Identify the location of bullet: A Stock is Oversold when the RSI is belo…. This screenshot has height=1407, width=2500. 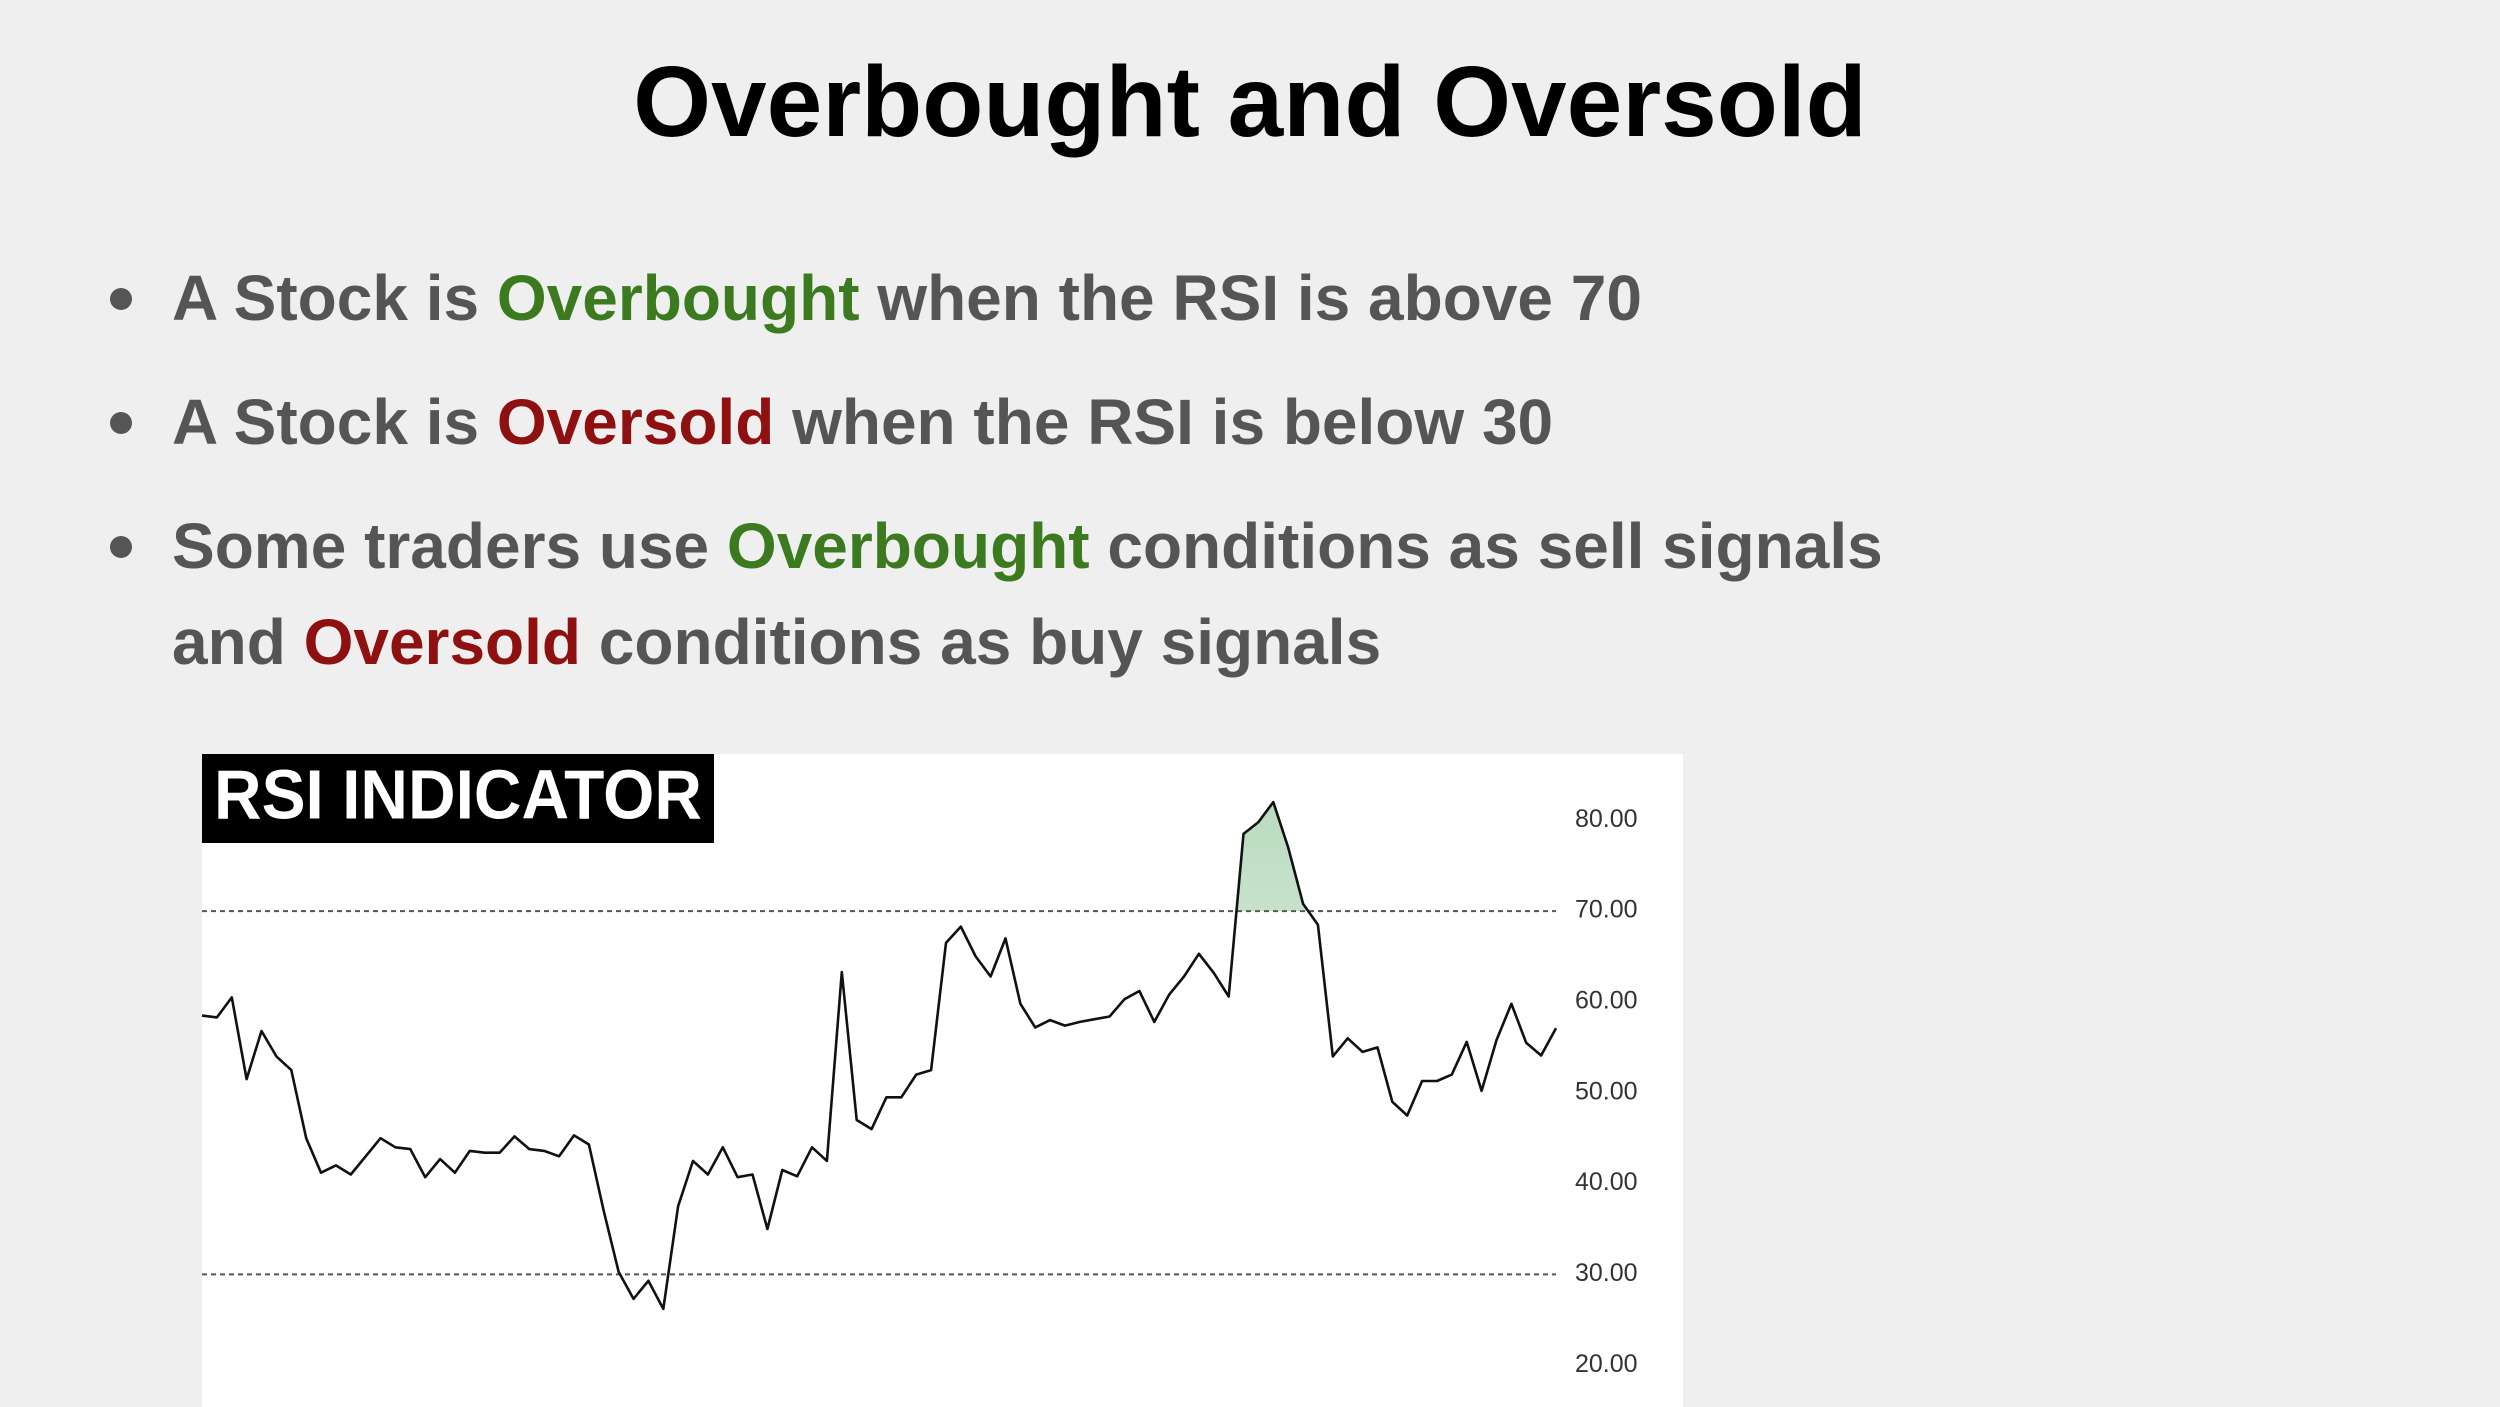
(1001, 422).